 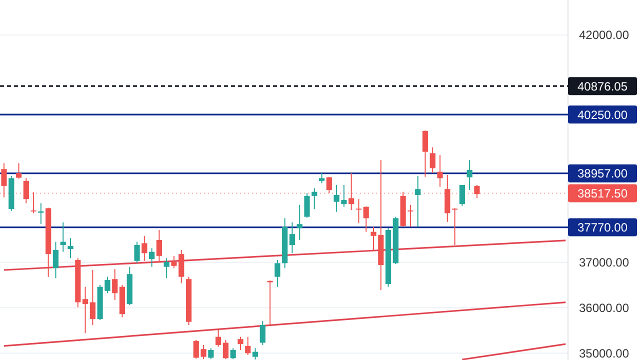 What do you see at coordinates (602, 86) in the screenshot?
I see `ref-line-label: 40876.05` at bounding box center [602, 86].